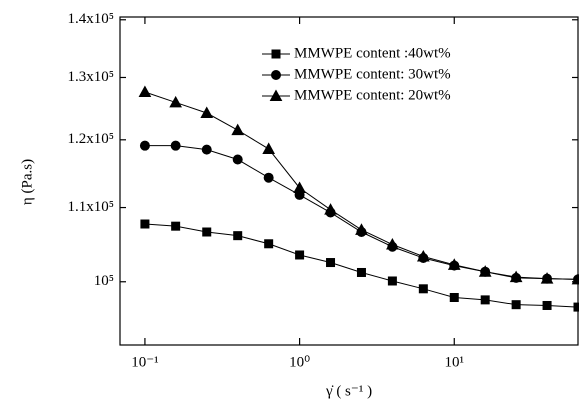 The height and width of the screenshot is (417, 579). I want to click on y-tick-label: 1.2x10⁵, so click(91, 139).